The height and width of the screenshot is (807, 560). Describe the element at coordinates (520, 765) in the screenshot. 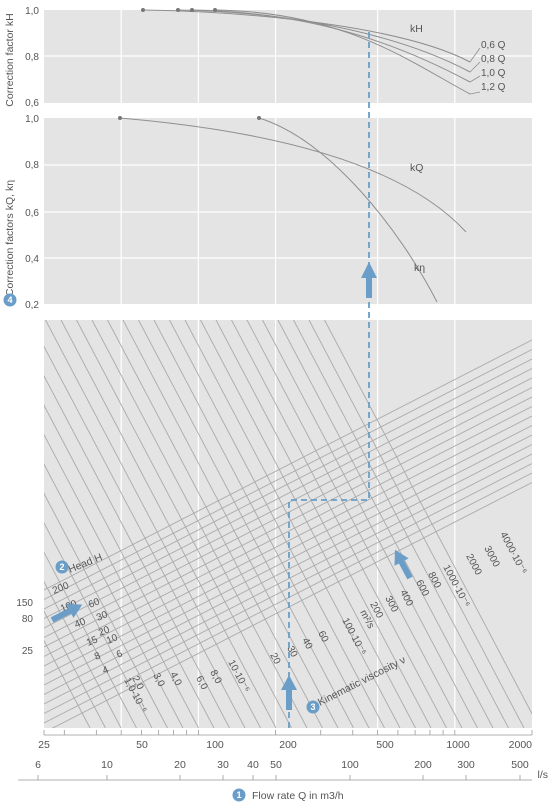

I see `x2-tick-label: 500` at that location.